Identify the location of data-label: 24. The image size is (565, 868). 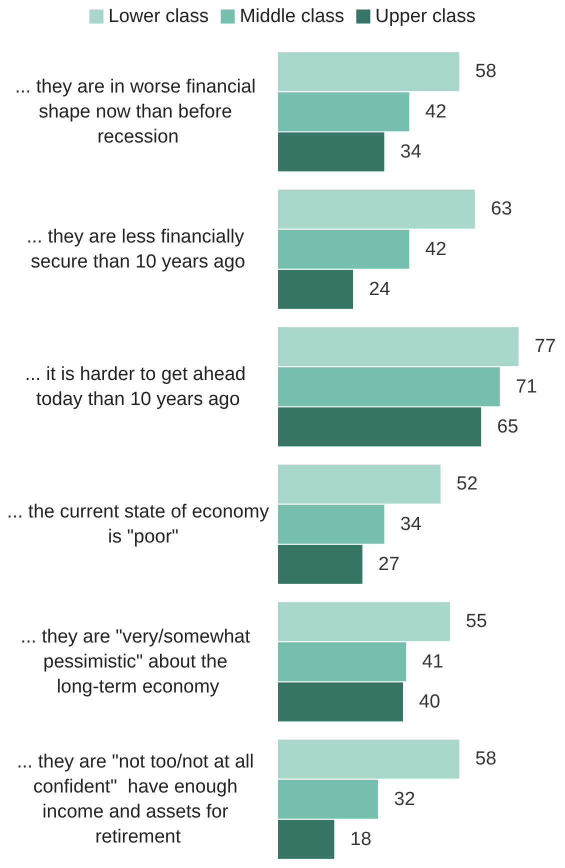
(380, 289).